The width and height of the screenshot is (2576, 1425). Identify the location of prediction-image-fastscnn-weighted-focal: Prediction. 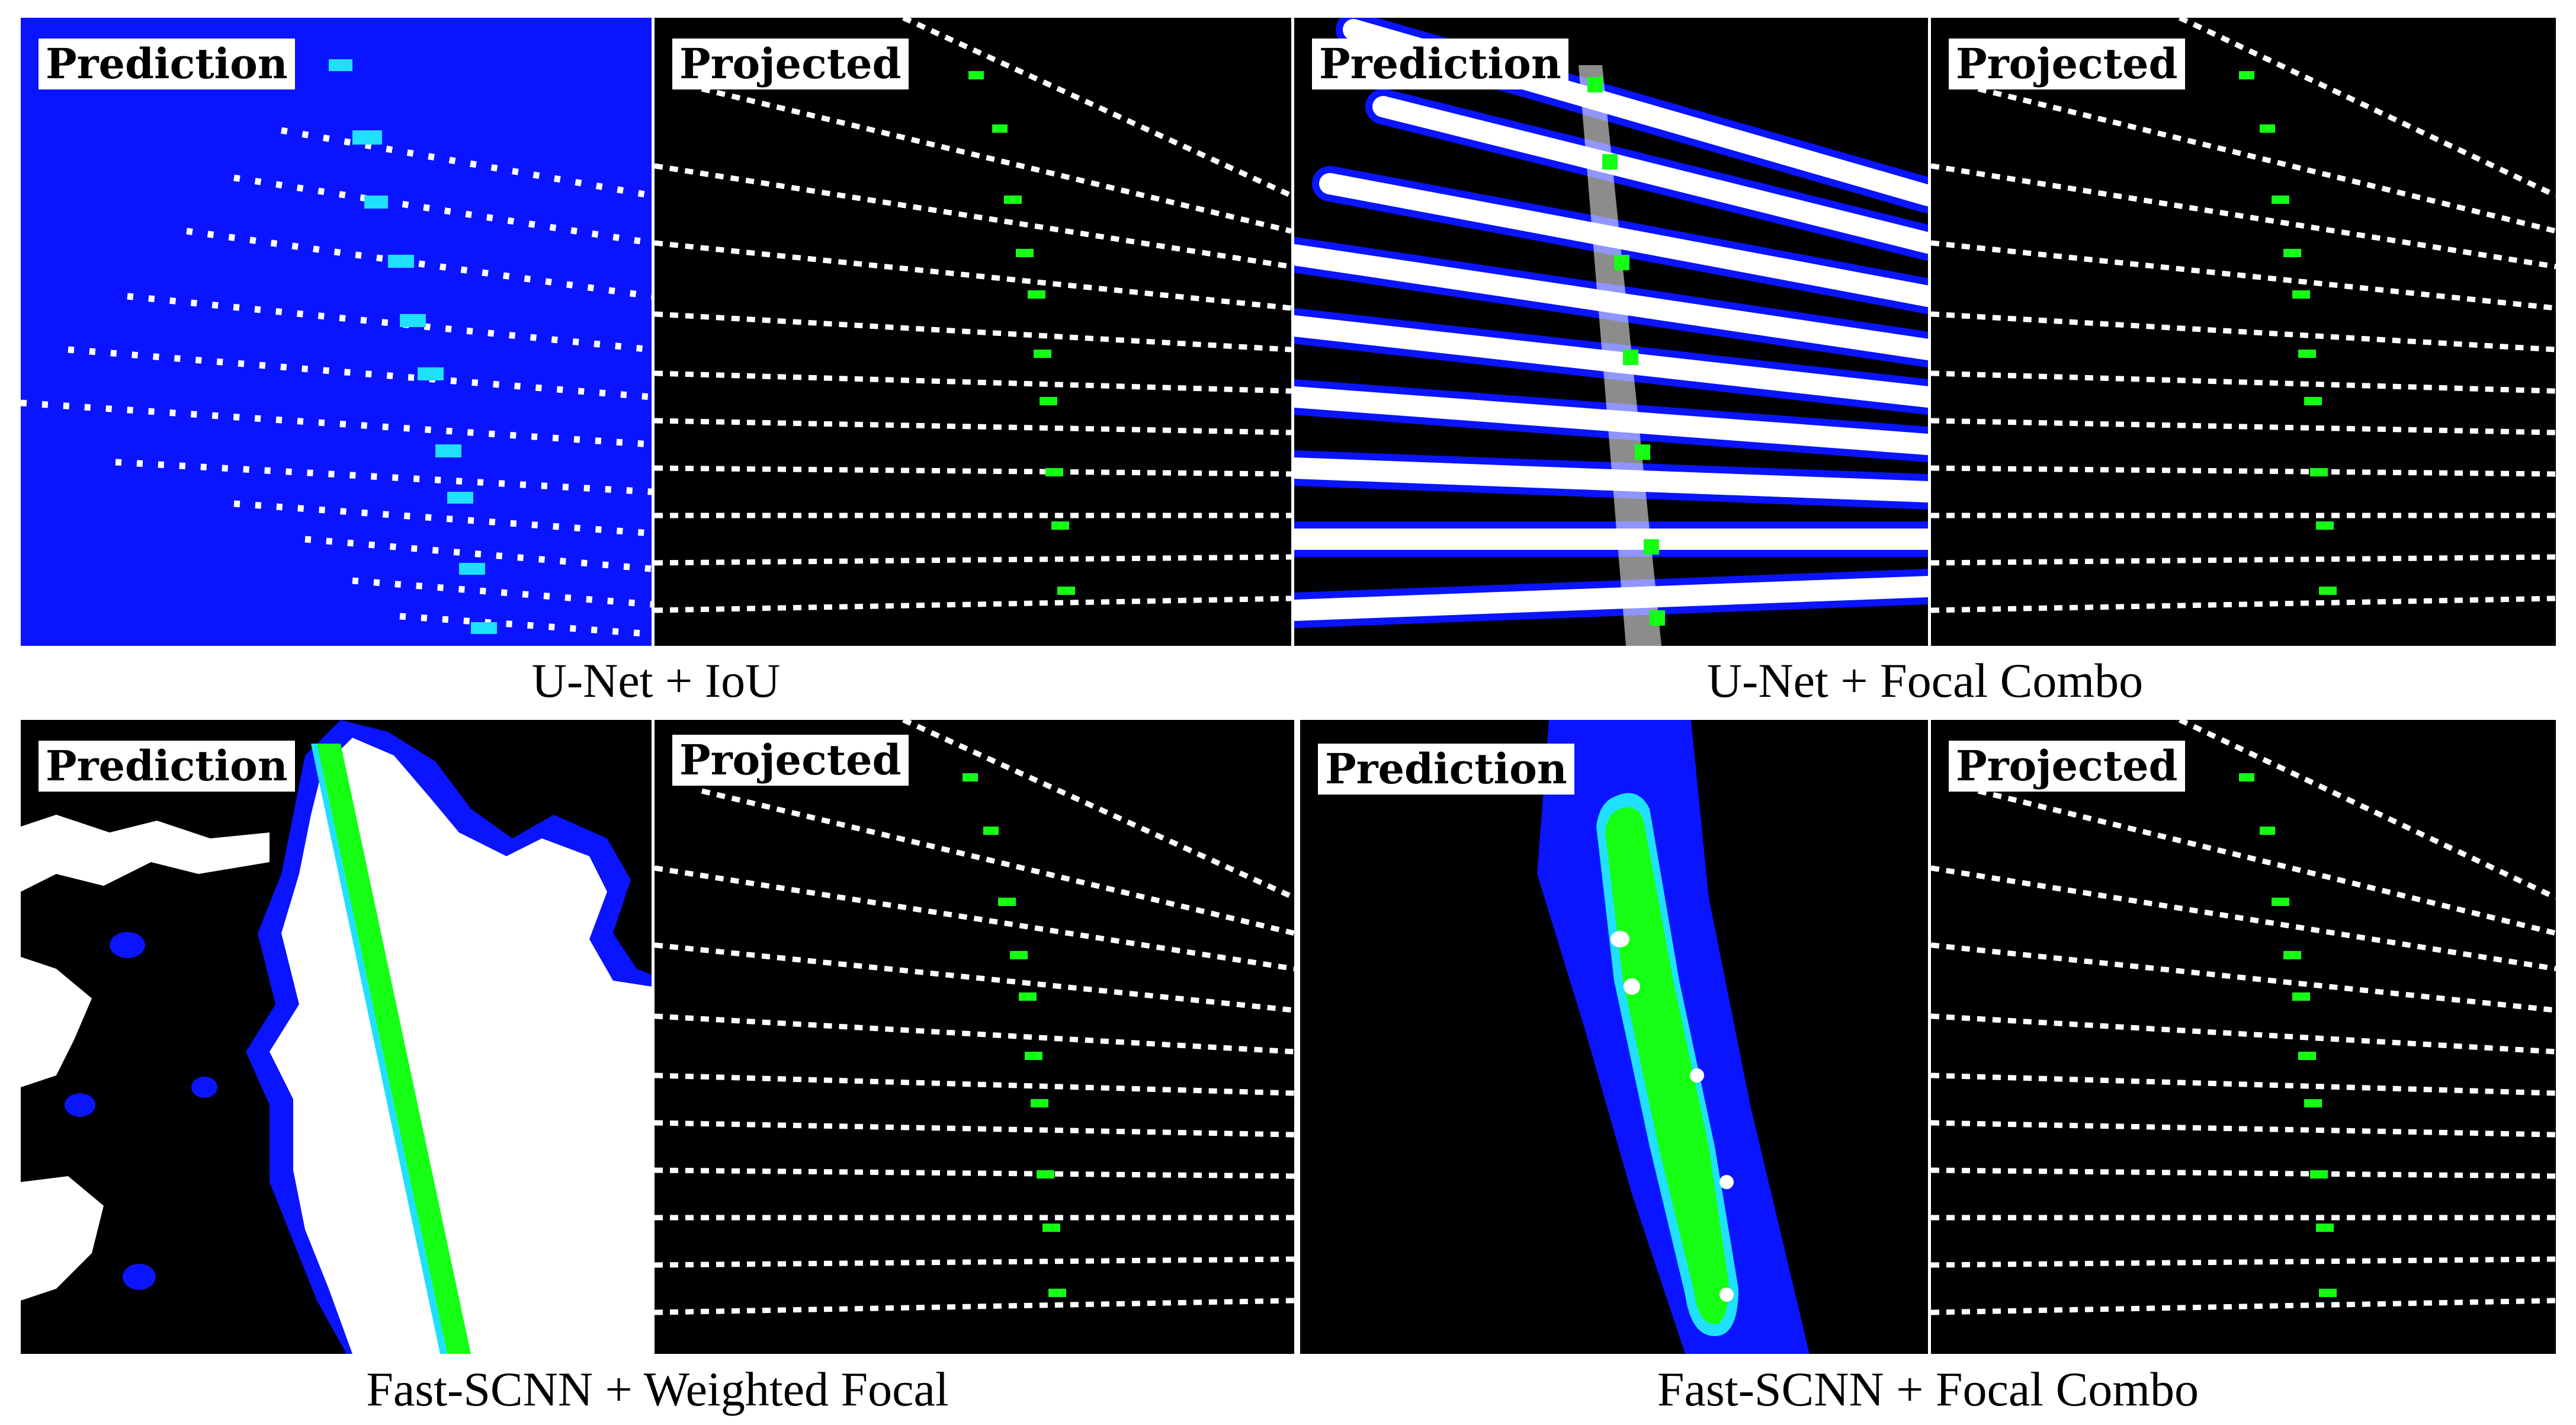
(336, 1037).